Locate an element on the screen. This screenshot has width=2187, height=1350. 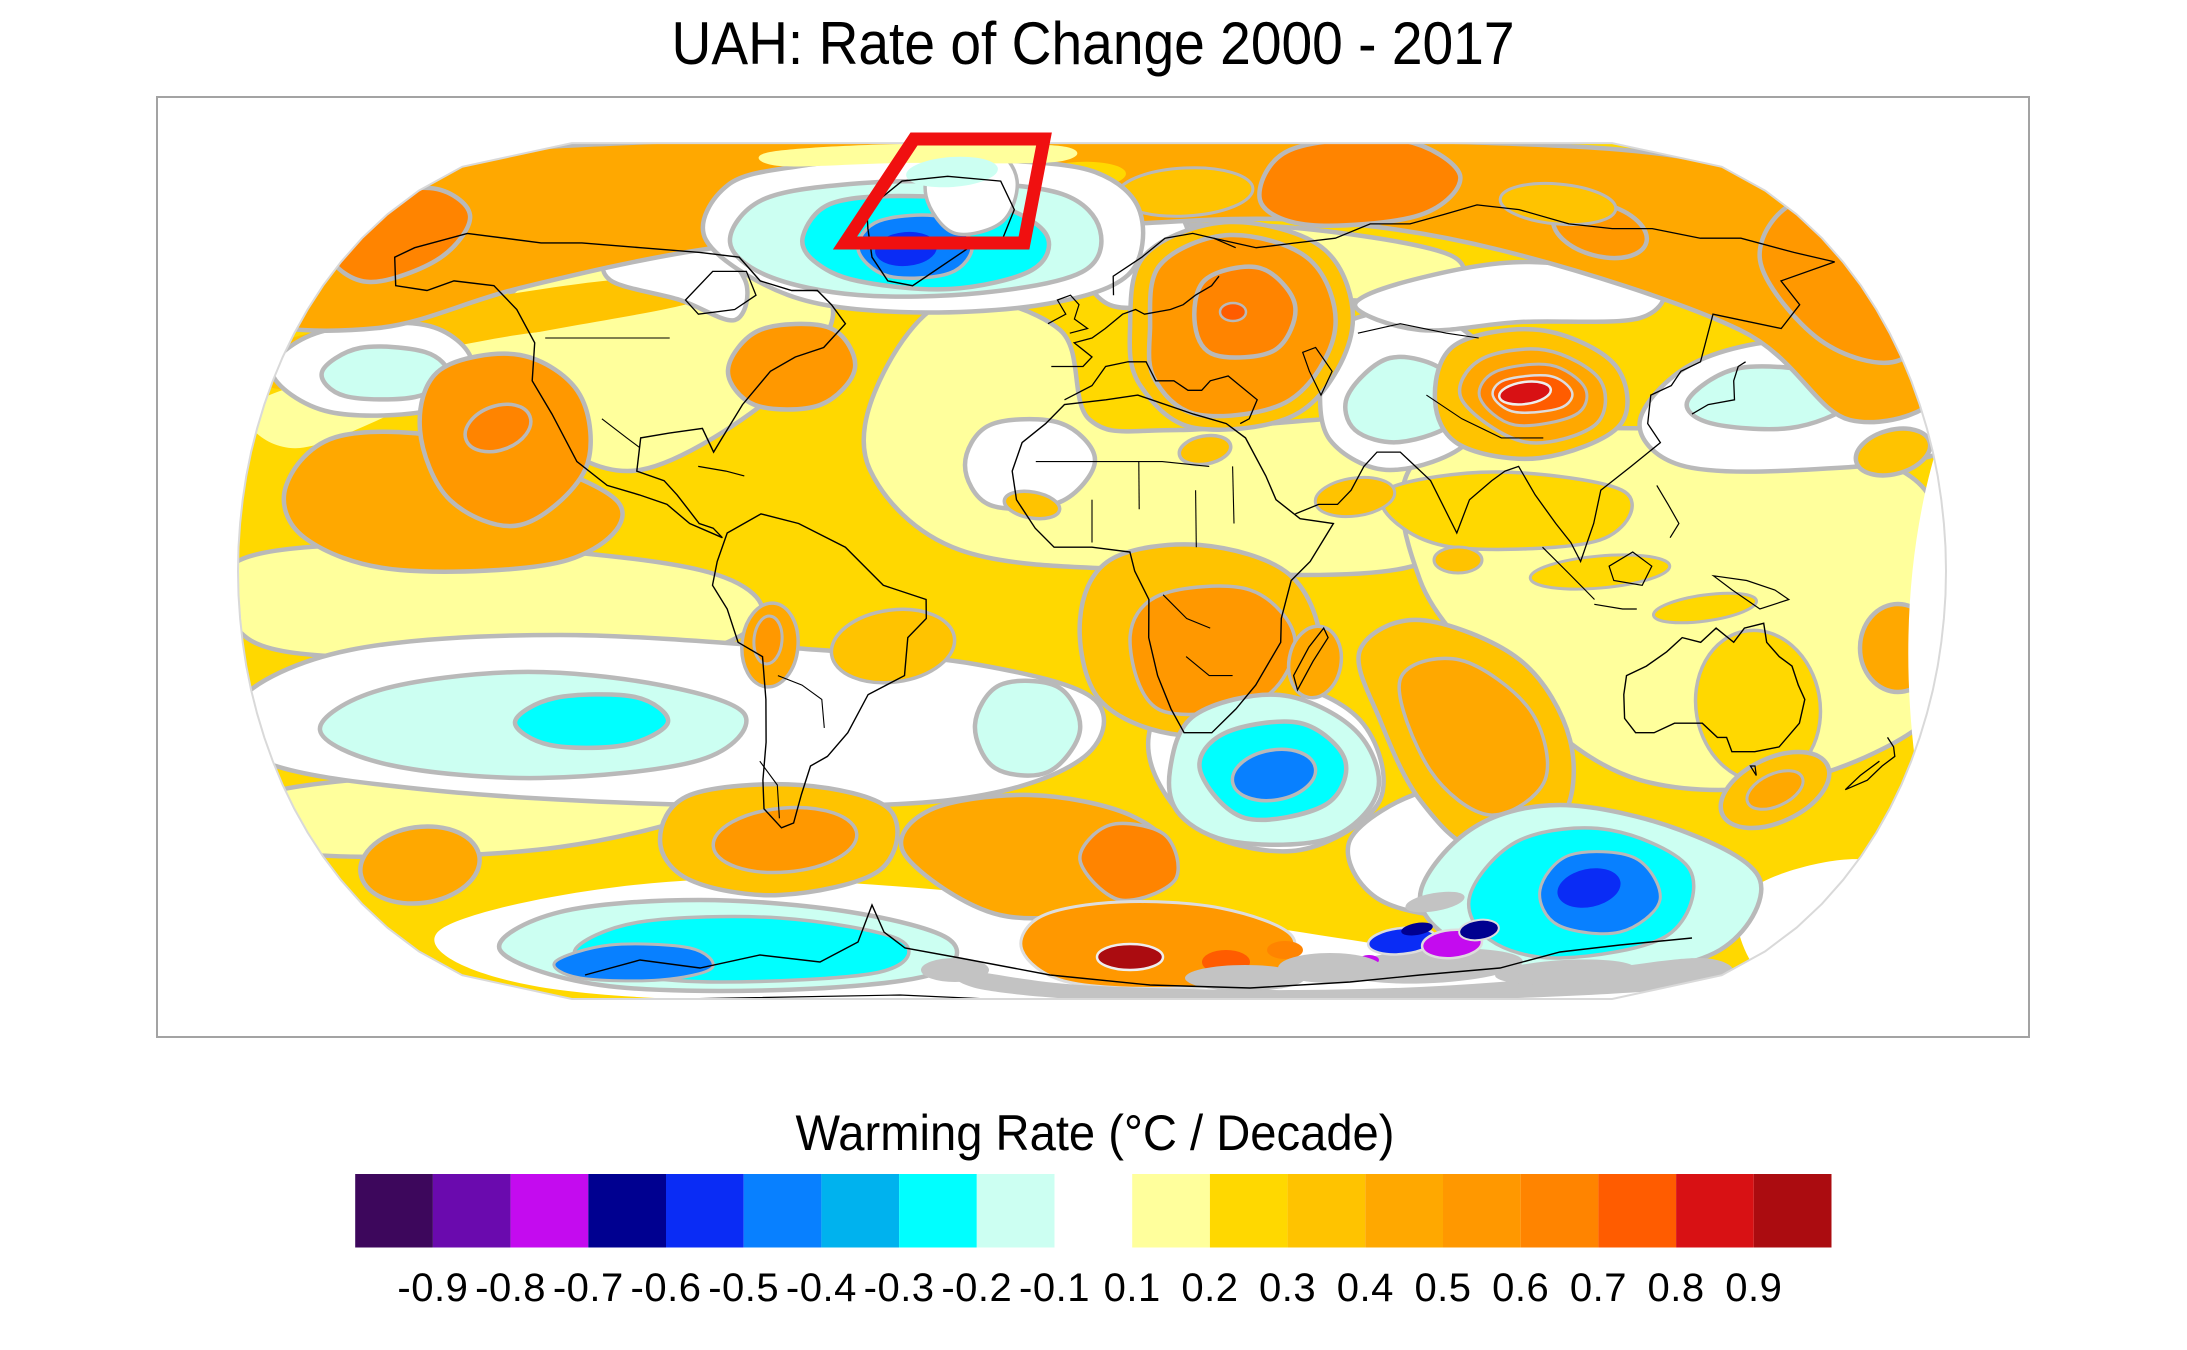
svg-text: -0.1 is located at coordinates (1054, 1288).